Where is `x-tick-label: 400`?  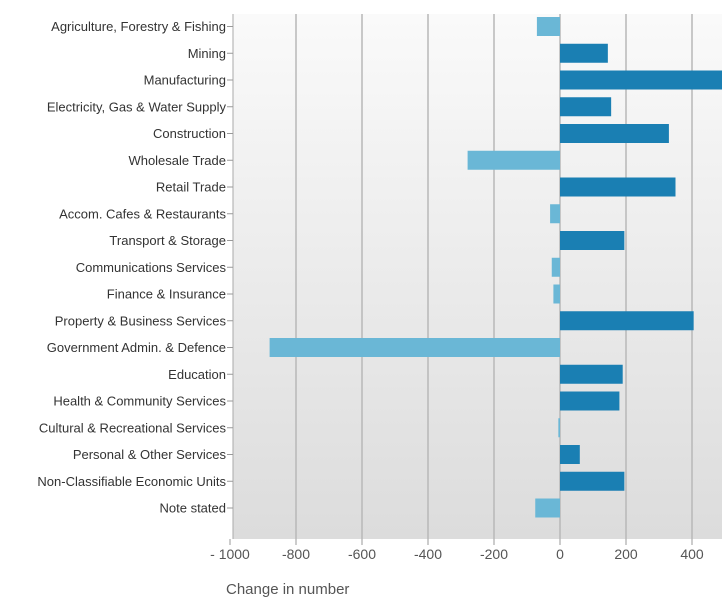 x-tick-label: 400 is located at coordinates (692, 554).